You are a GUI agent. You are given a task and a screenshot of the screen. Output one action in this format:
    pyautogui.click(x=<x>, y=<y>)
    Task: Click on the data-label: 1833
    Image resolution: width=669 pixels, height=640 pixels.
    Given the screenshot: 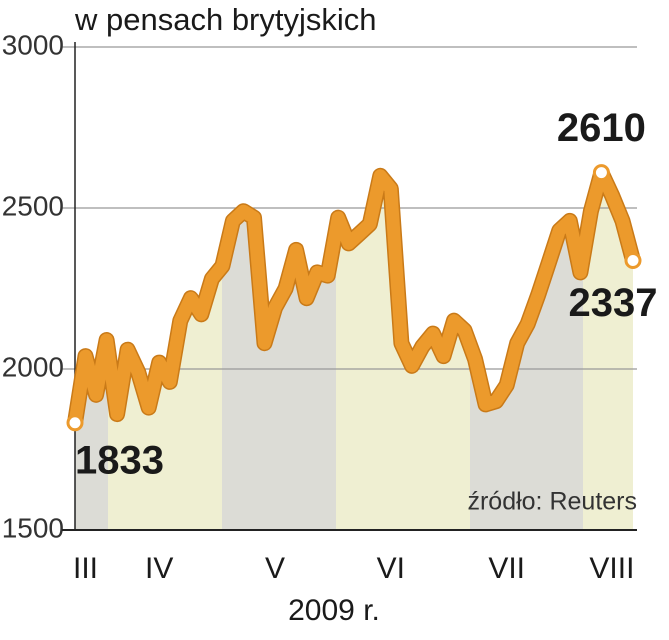 What is the action you would take?
    pyautogui.click(x=119, y=460)
    